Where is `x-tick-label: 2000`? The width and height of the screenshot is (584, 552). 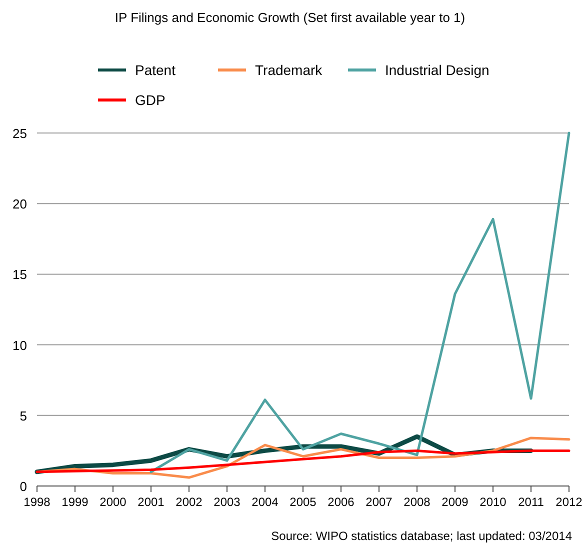 x-tick-label: 2000 is located at coordinates (113, 502).